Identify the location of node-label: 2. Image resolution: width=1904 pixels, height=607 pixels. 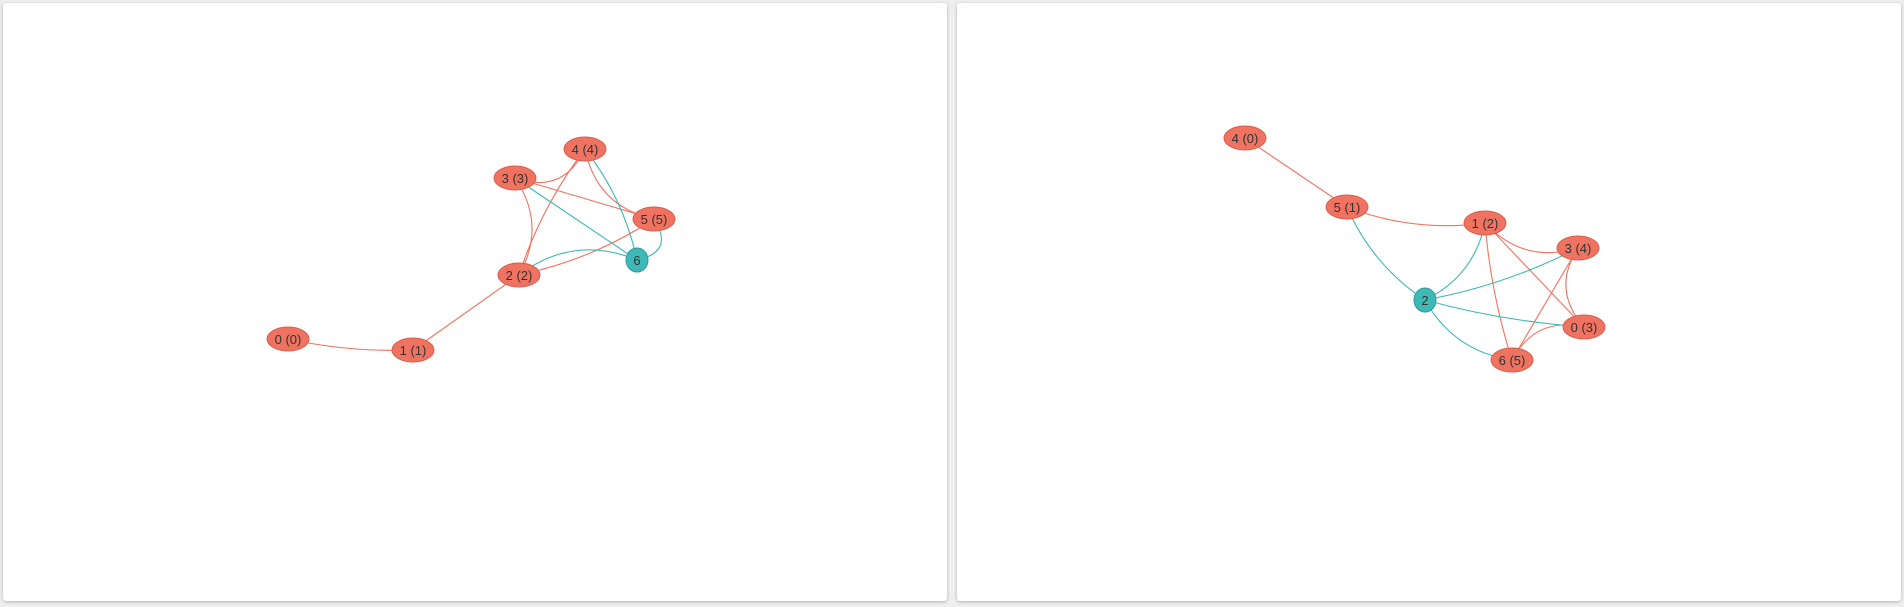
(1424, 300).